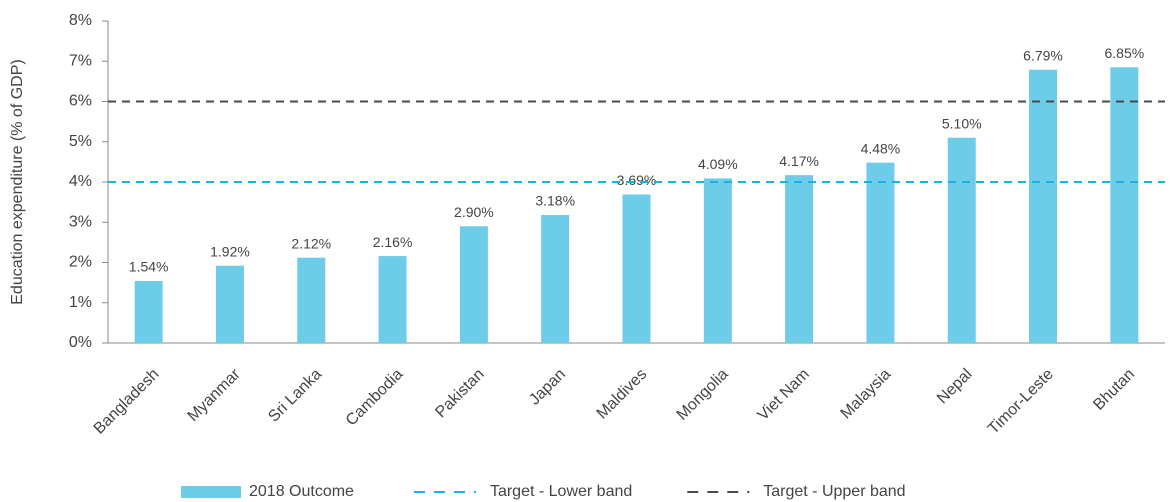 This screenshot has height=502, width=1173. What do you see at coordinates (80, 60) in the screenshot?
I see `y-tick-label: 7%` at bounding box center [80, 60].